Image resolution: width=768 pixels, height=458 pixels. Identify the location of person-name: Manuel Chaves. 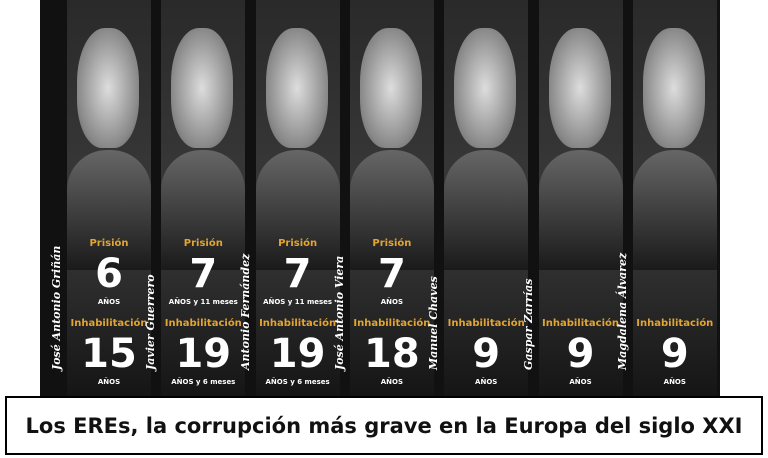
(434, 323).